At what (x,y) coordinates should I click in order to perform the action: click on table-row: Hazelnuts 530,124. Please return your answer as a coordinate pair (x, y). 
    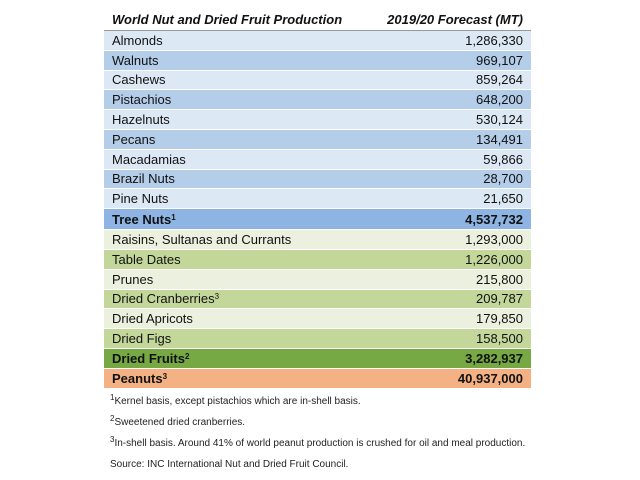
    Looking at the image, I should click on (317, 119).